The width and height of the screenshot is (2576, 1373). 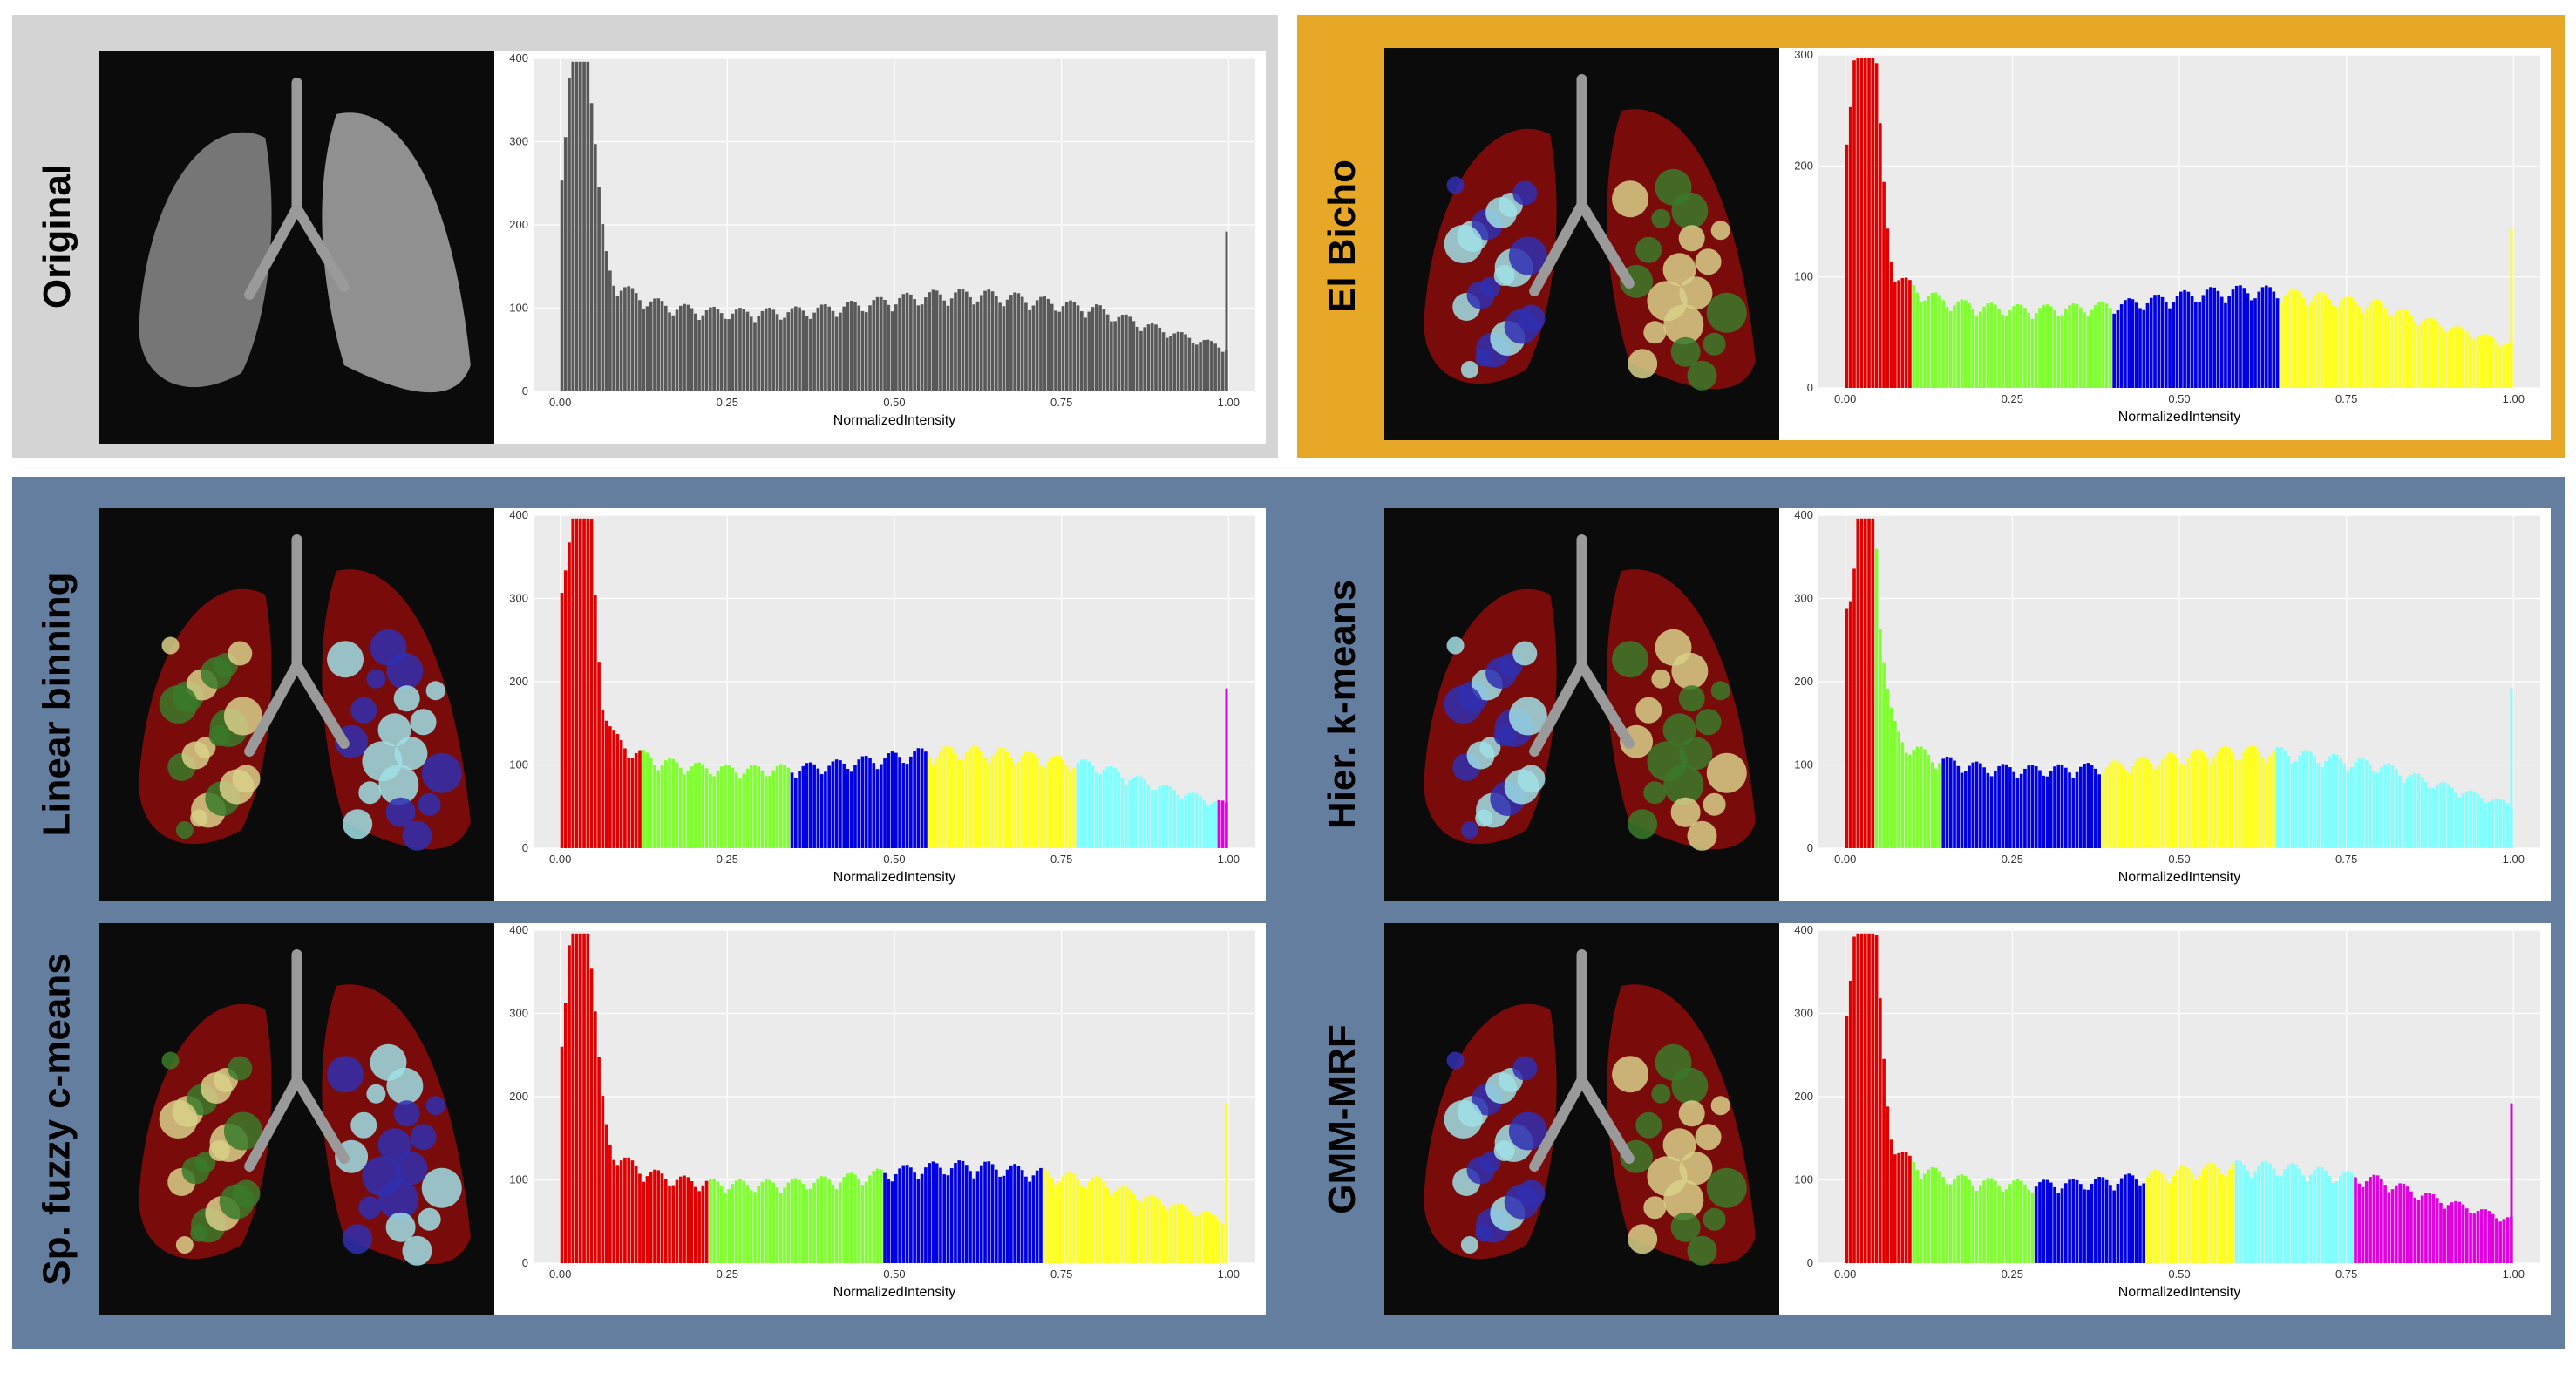 I want to click on x-tick-label: 0.00, so click(x=1845, y=1274).